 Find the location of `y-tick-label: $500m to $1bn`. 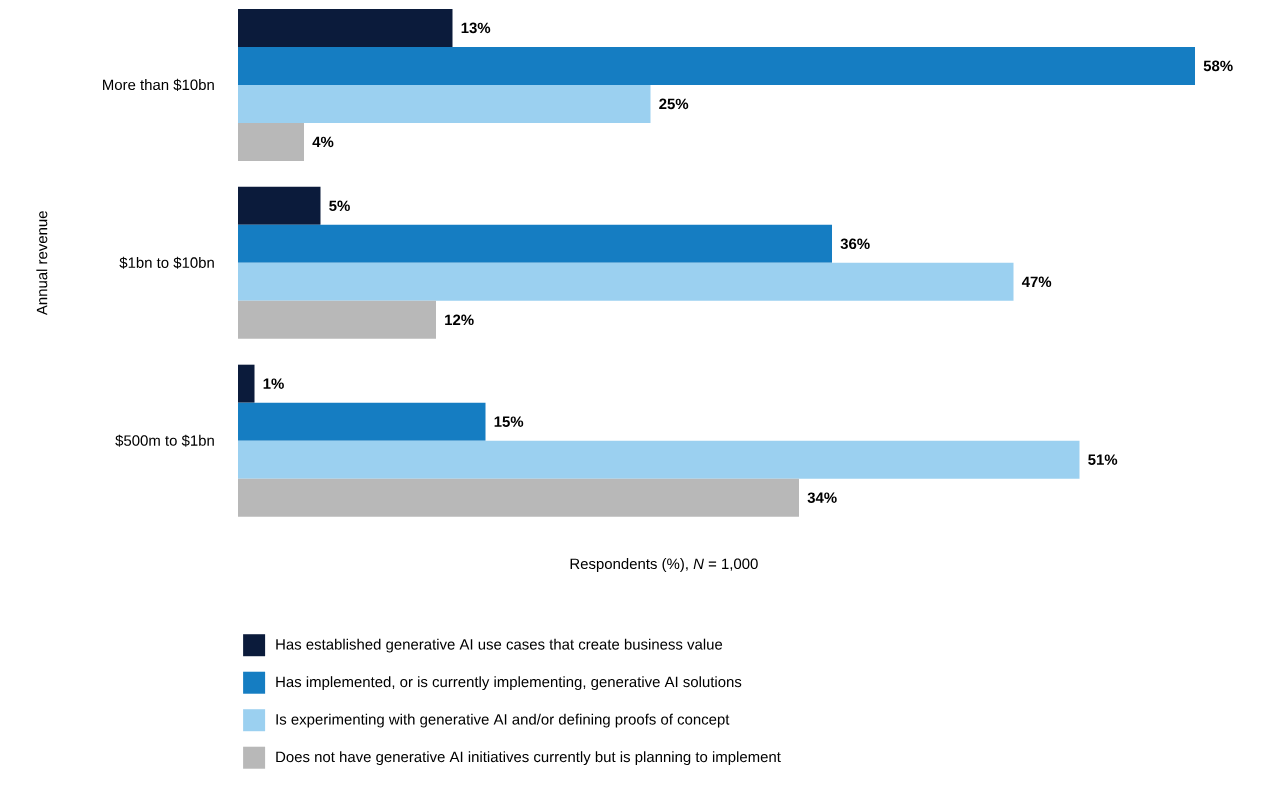

y-tick-label: $500m to $1bn is located at coordinates (164, 440).